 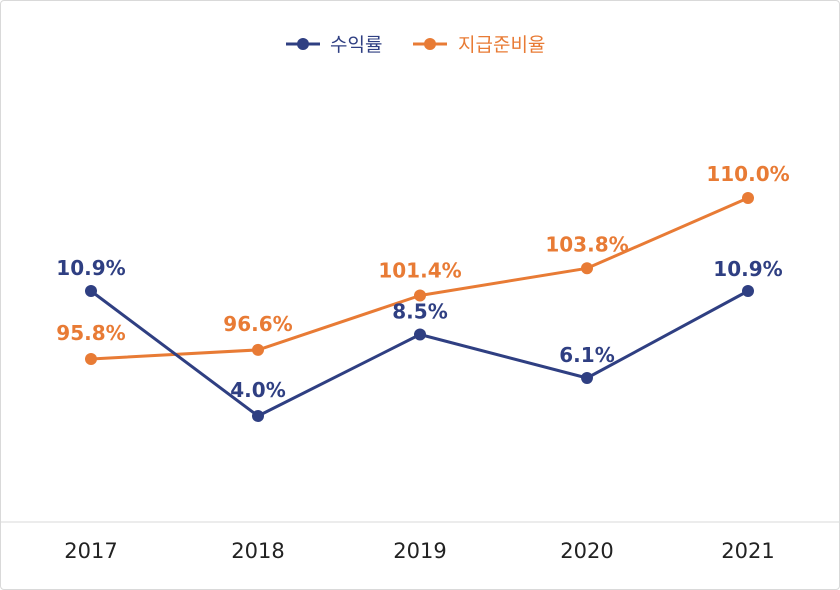 I want to click on legend-marker-reserve-ratio, so click(x=430, y=44).